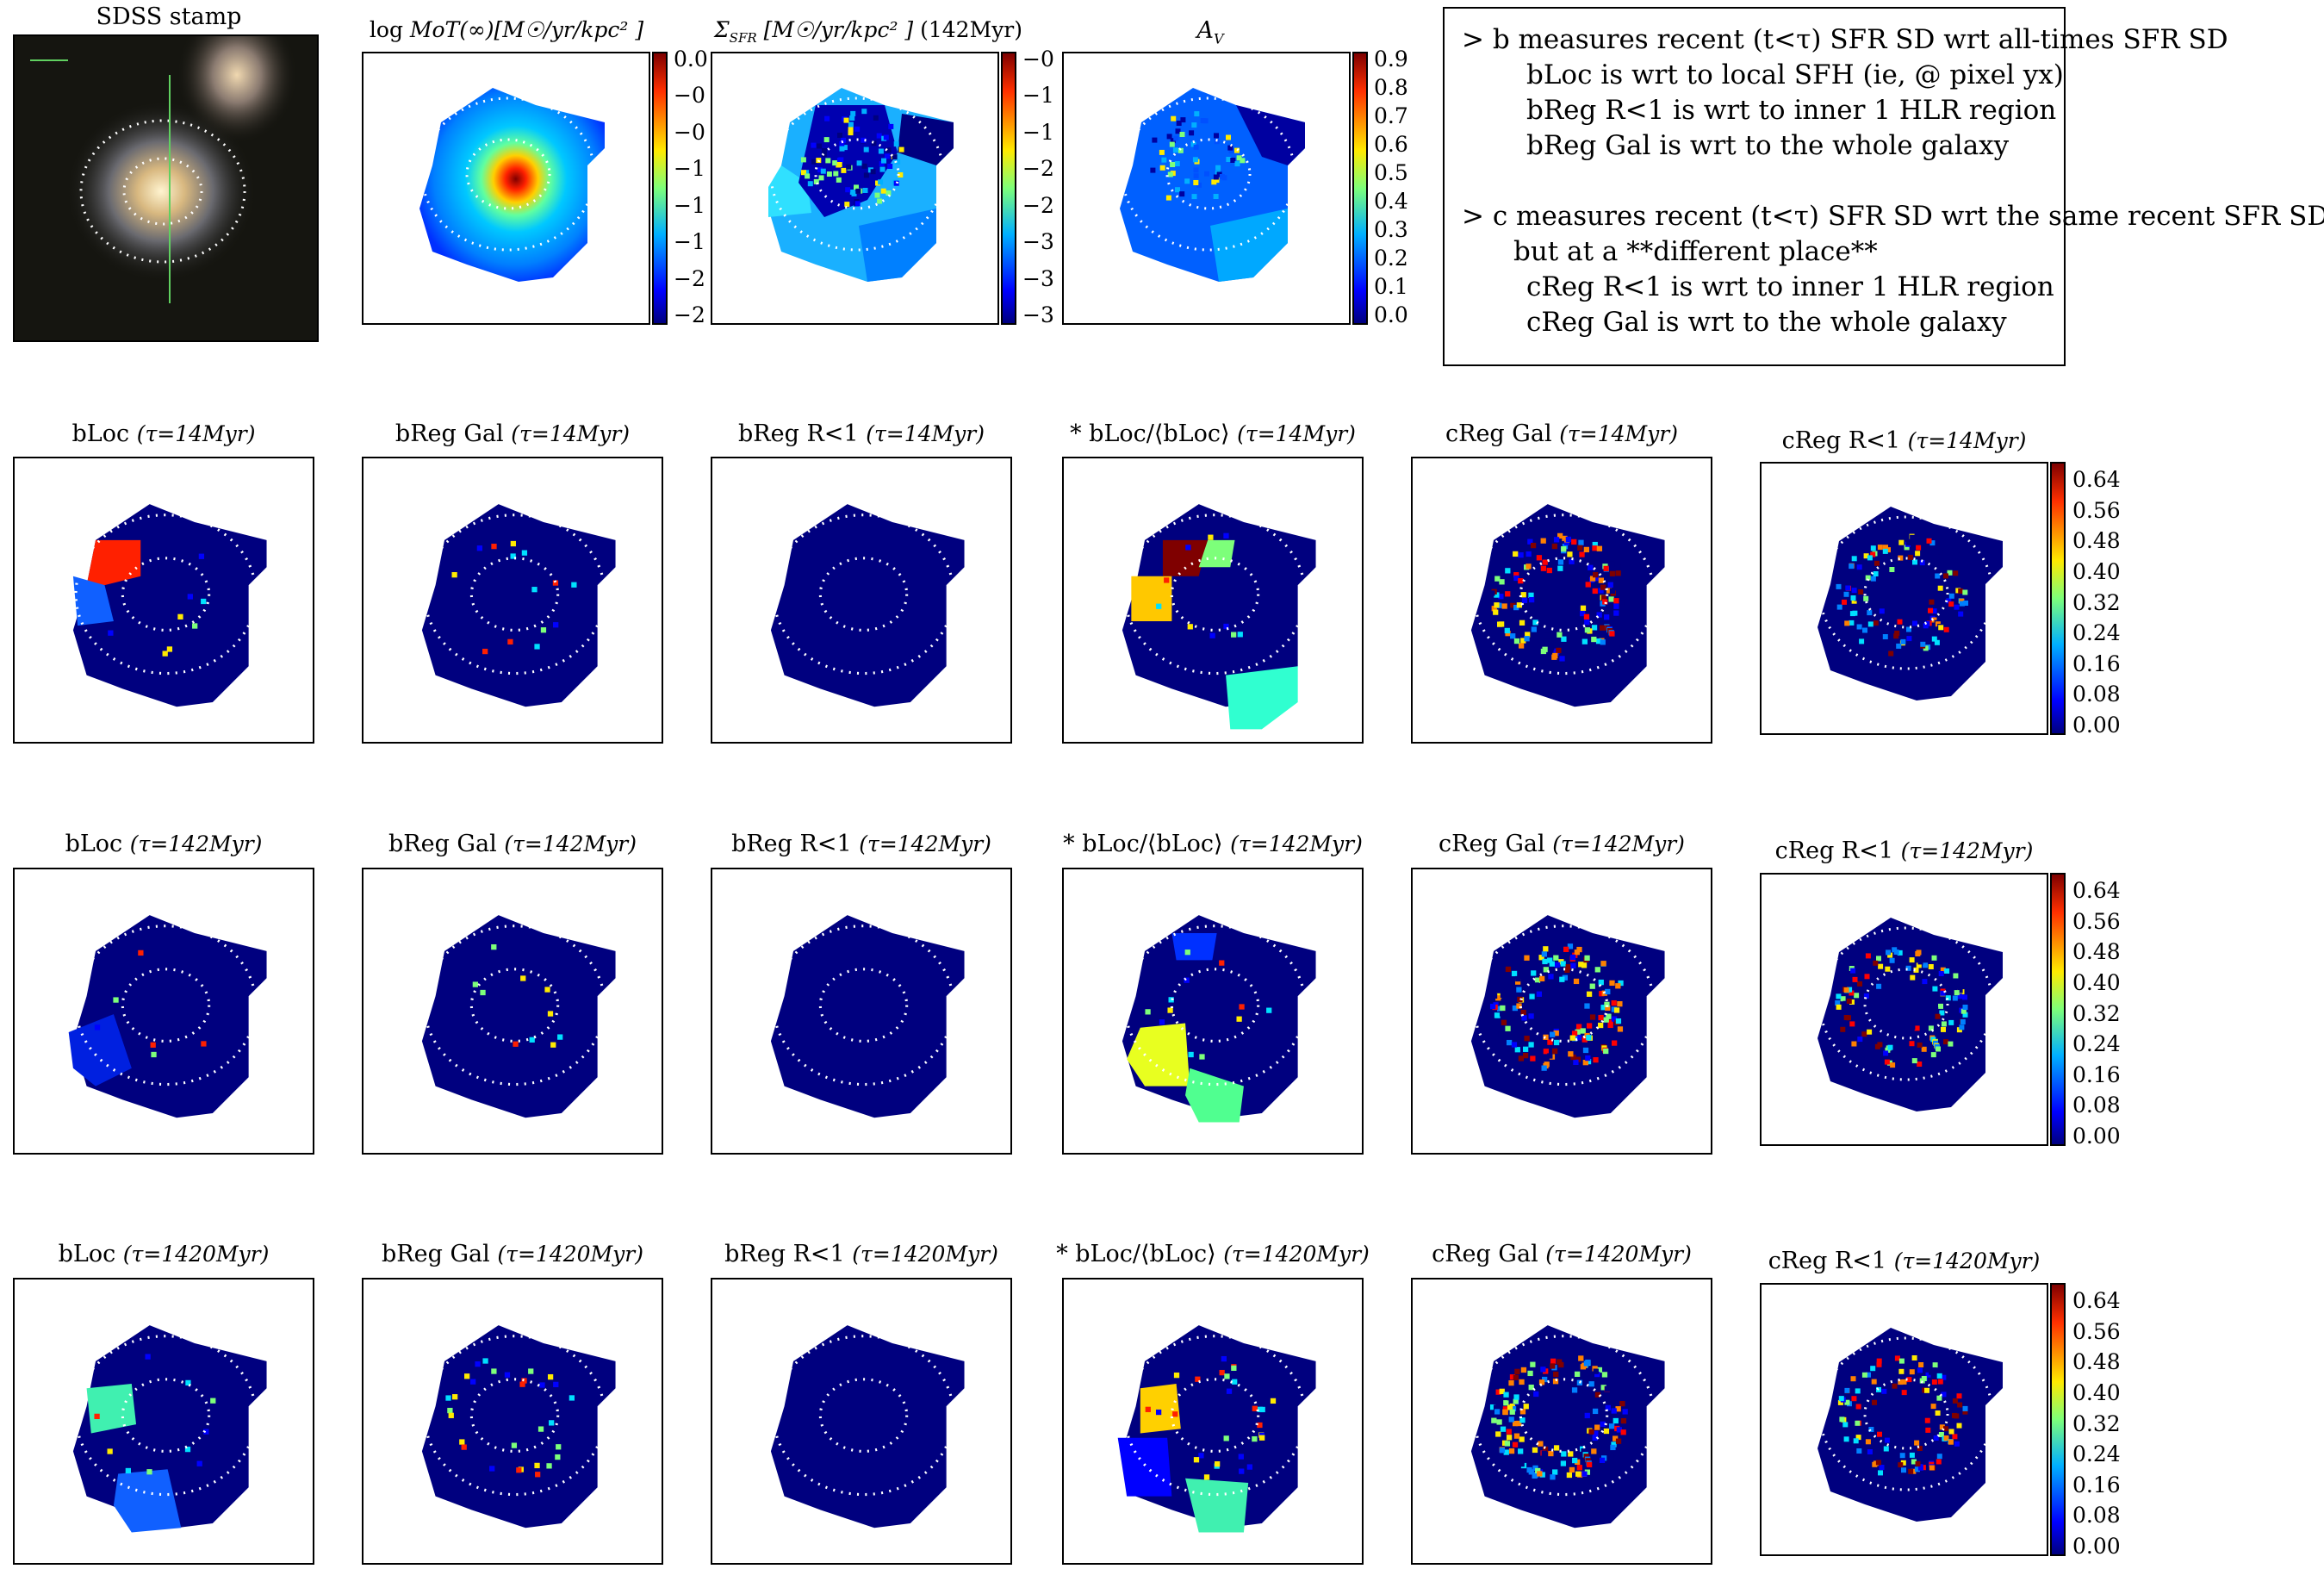  Describe the element at coordinates (868, 31) in the screenshot. I see `sfr-title: ΣSFR [M☉/yr/kpc² ] (142Myr)` at that location.